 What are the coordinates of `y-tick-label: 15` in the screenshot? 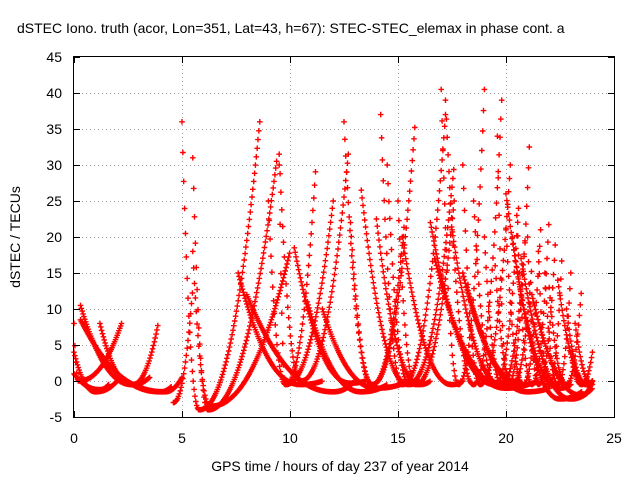 It's located at (54, 273).